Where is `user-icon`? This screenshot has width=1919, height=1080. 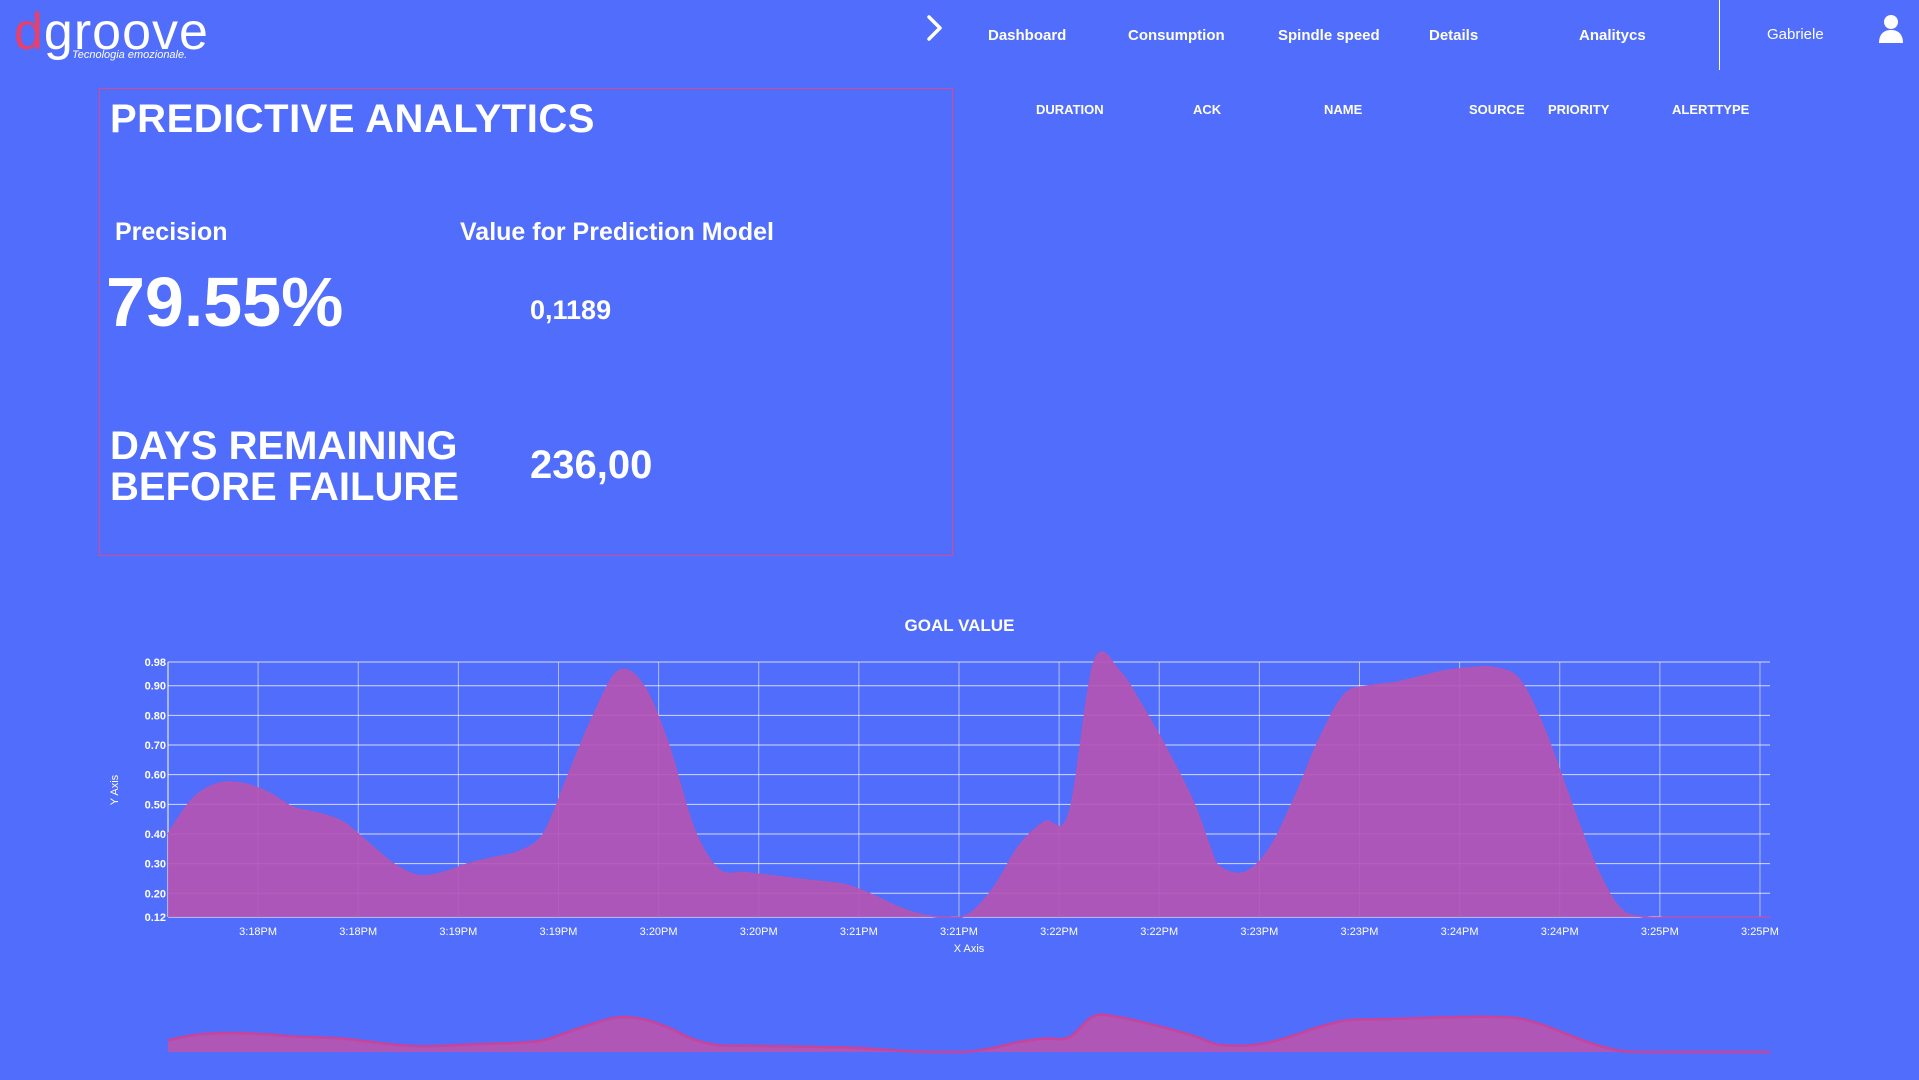
user-icon is located at coordinates (1891, 29).